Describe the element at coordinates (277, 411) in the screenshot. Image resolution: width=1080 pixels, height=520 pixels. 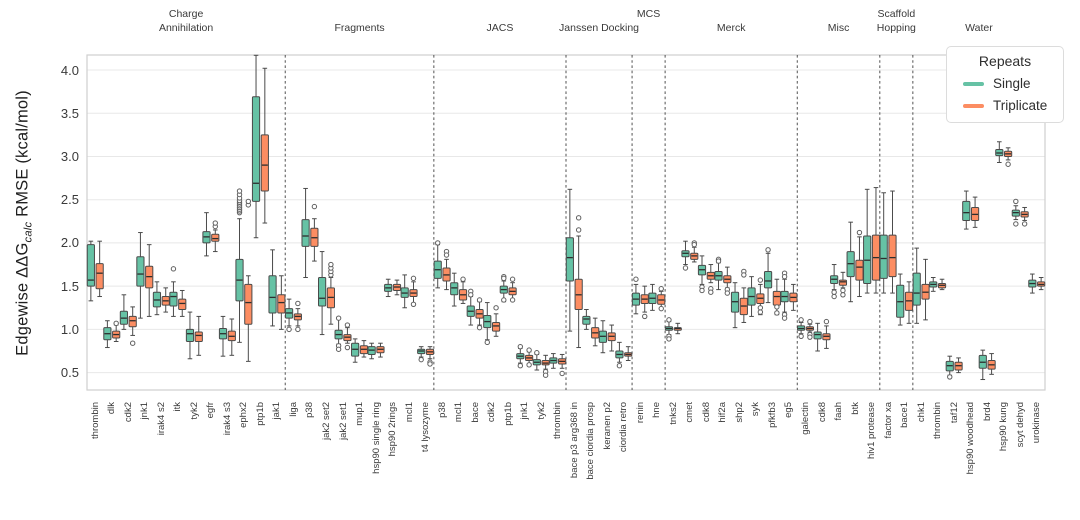
I see `x-tick-label-text: jak1` at that location.